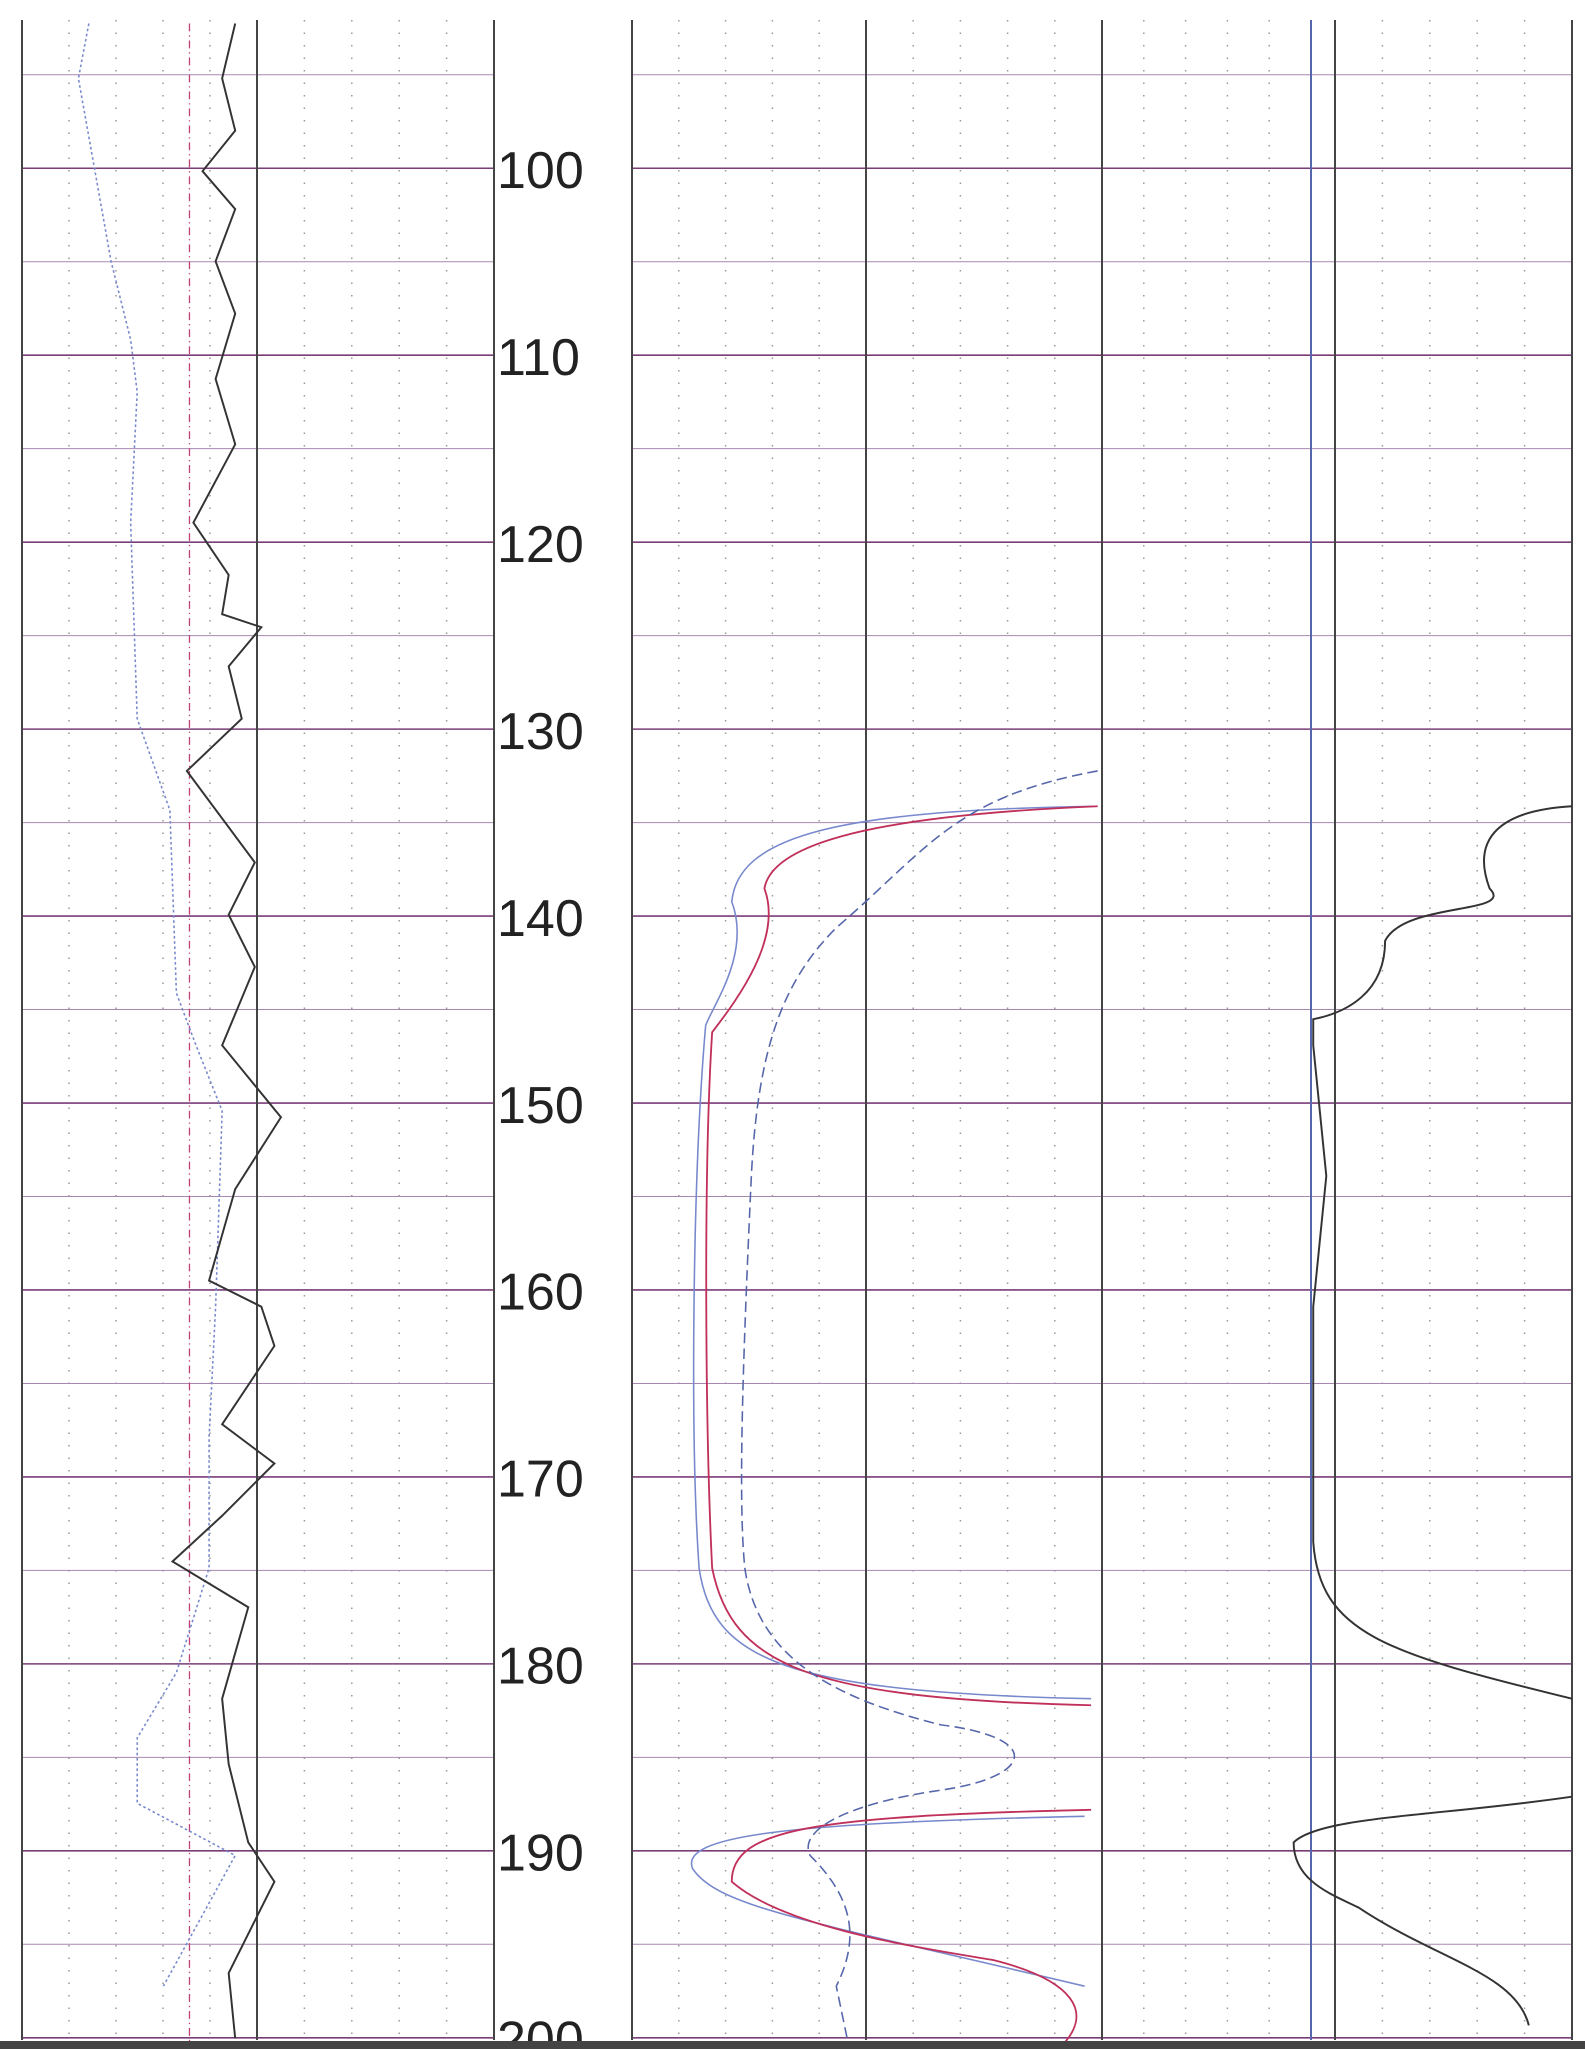 The width and height of the screenshot is (1585, 2049). What do you see at coordinates (538, 358) in the screenshot?
I see `depth-label: 110` at bounding box center [538, 358].